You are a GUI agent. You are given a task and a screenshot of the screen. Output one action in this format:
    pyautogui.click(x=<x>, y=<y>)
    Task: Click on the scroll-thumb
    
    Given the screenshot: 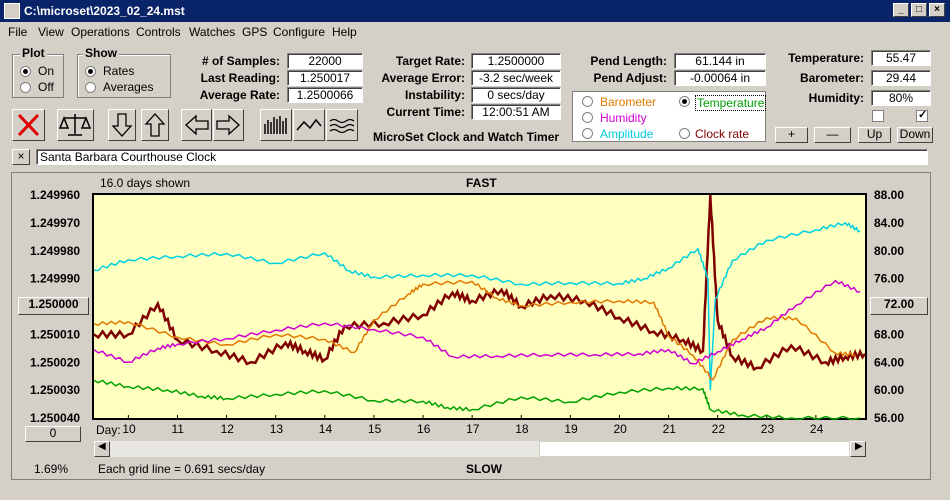 What is the action you would take?
    pyautogui.click(x=694, y=449)
    